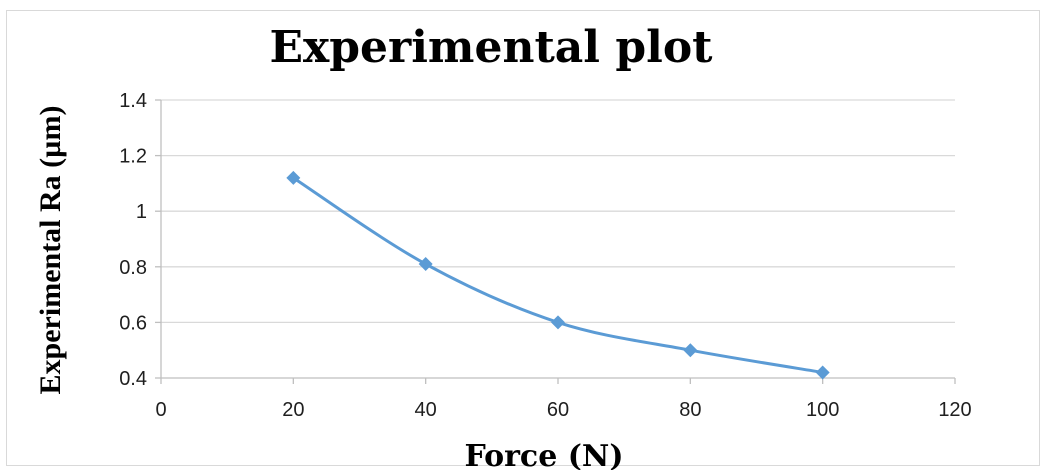  What do you see at coordinates (822, 410) in the screenshot?
I see `x-tick-label: 100` at bounding box center [822, 410].